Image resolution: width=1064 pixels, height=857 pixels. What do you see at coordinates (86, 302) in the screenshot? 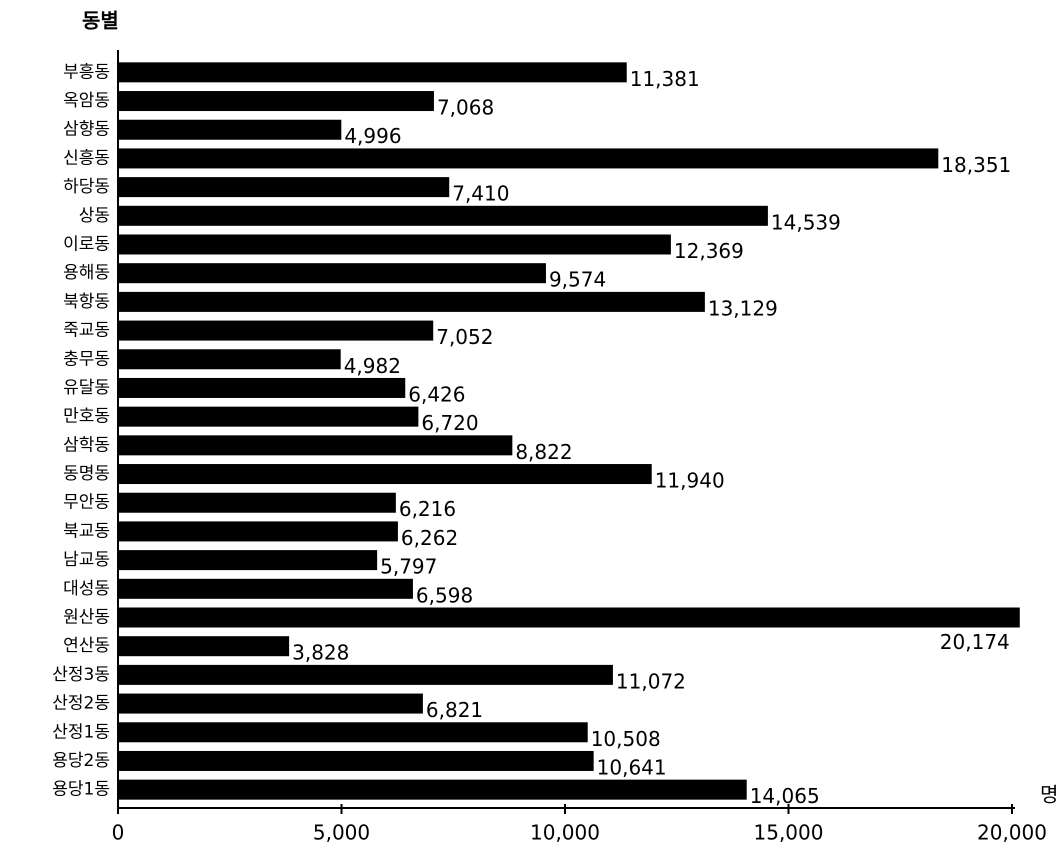
I see `y-tick-label: 북항동` at bounding box center [86, 302].